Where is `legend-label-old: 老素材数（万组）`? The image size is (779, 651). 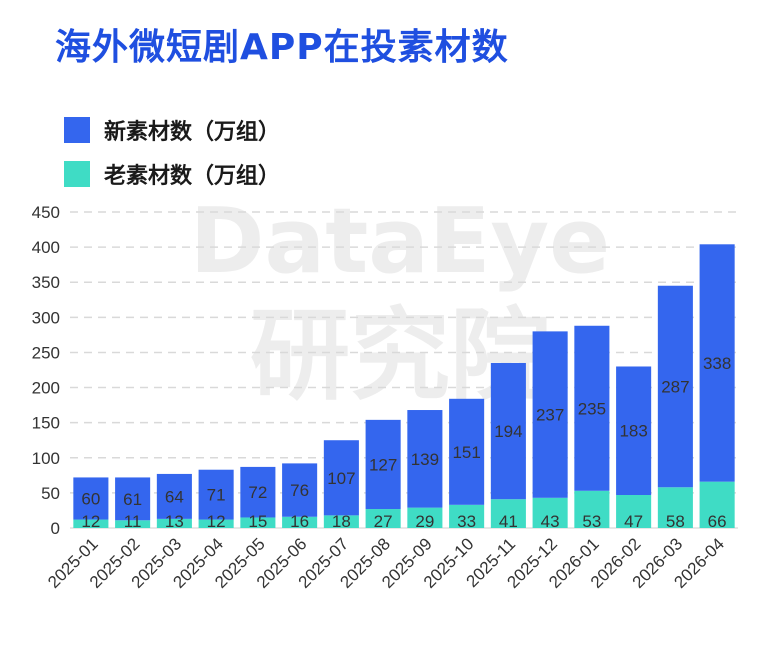 legend-label-old: 老素材数（万组） is located at coordinates (192, 176).